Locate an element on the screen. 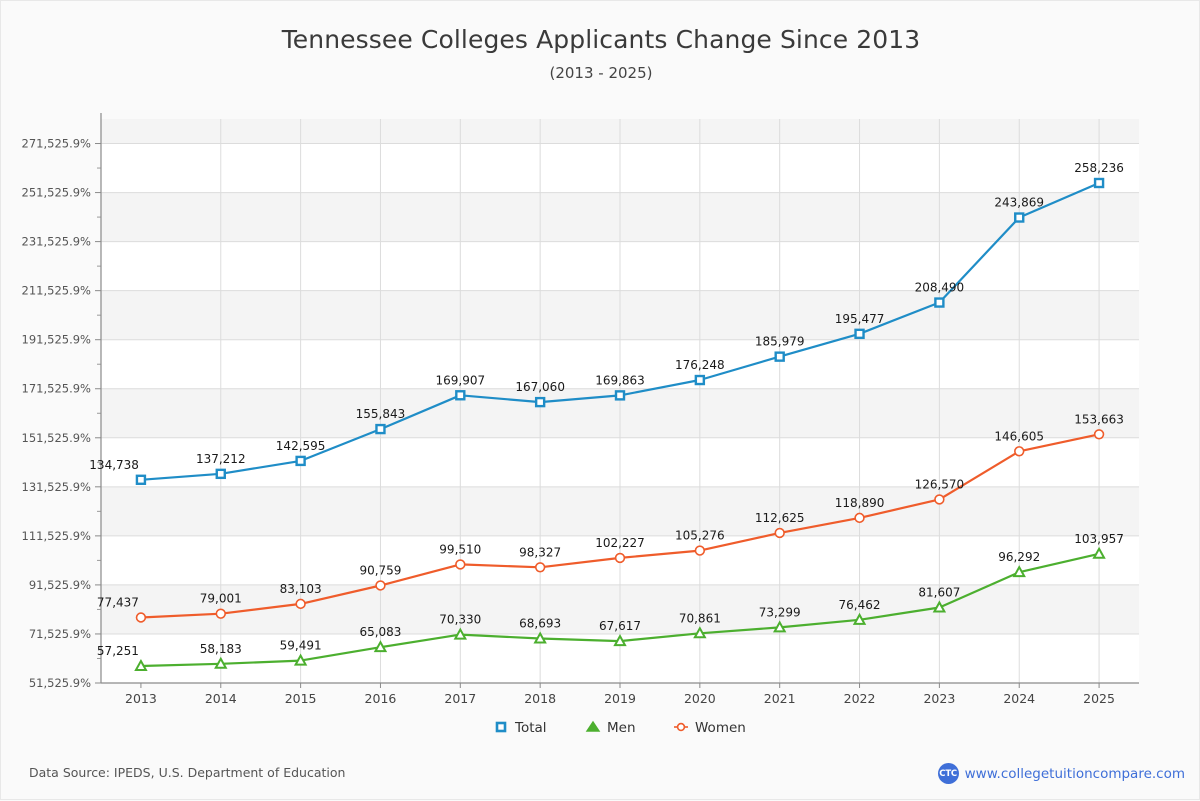 The image size is (1200, 801). y-axis-label: 271,525.9% is located at coordinates (57, 144).